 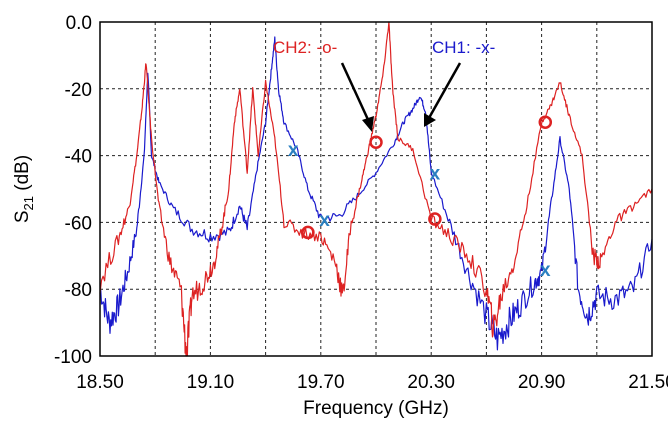 What do you see at coordinates (542, 382) in the screenshot?
I see `x-tick-label: 20.90` at bounding box center [542, 382].